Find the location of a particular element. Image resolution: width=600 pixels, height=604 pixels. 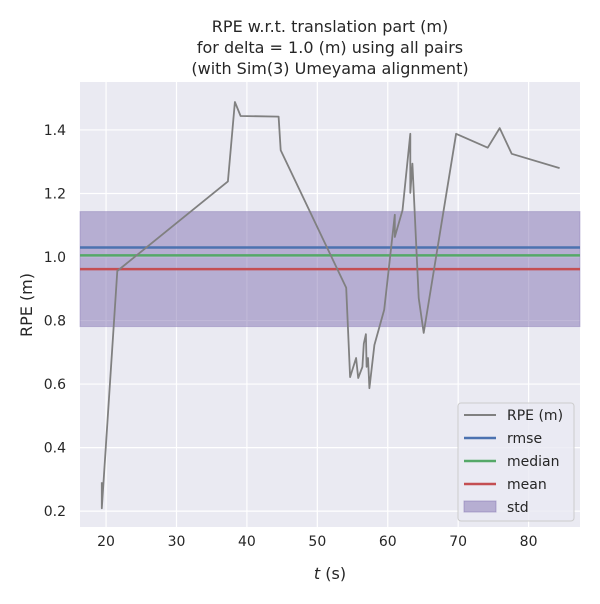

y-tick-label: 0.8 is located at coordinates (55, 322).